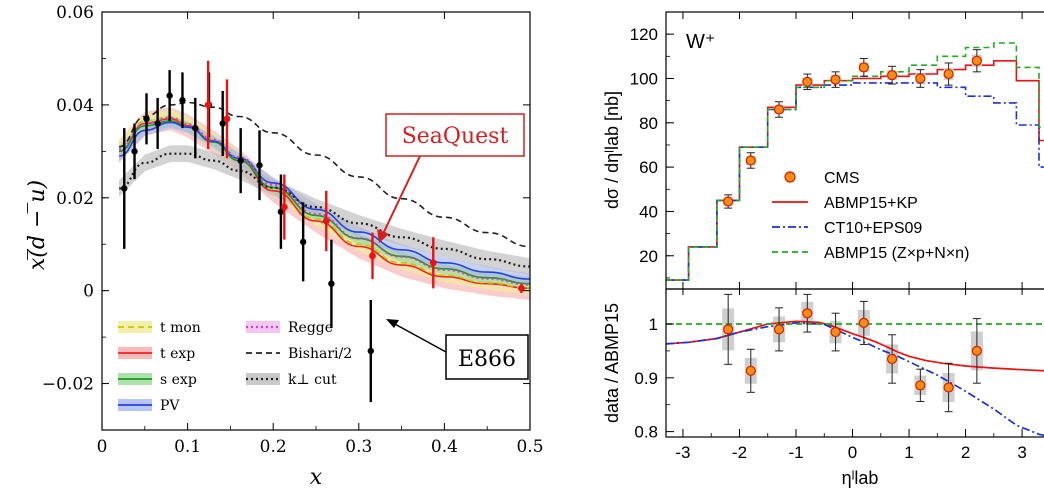 The image size is (1044, 498). What do you see at coordinates (612, 150) in the screenshot?
I see `right-top-y-axis-label: dσ / dηˡlab [nb]` at bounding box center [612, 150].